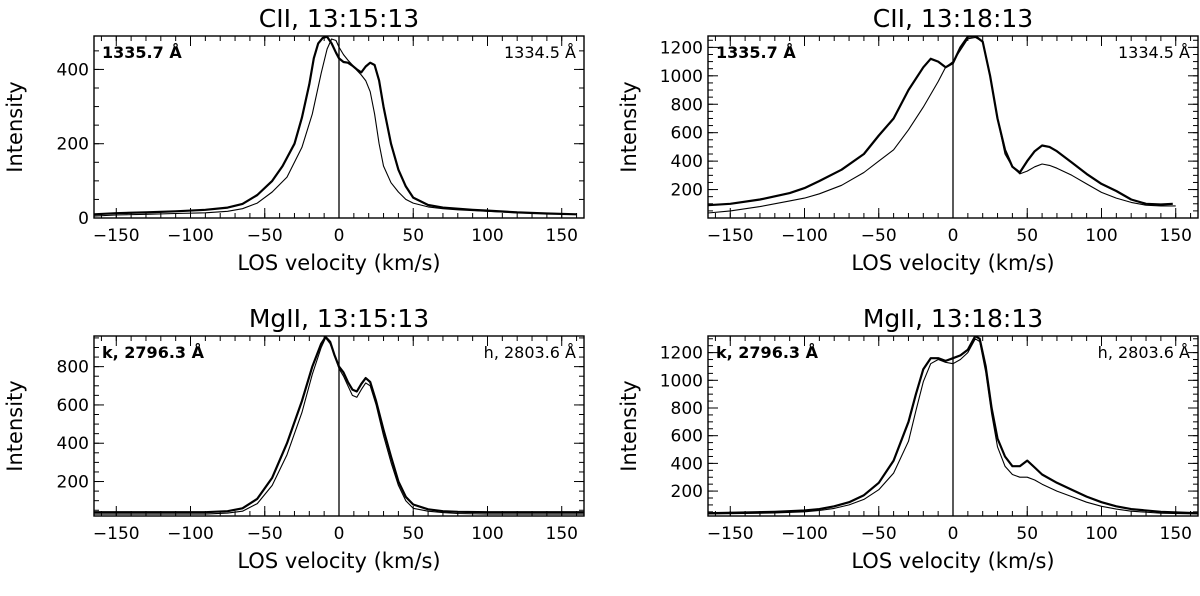 Image resolution: width=1200 pixels, height=596 pixels. Describe the element at coordinates (1144, 352) in the screenshot. I see `chart-panel-4-legend-secondary: h, 2803.6 Å` at that location.